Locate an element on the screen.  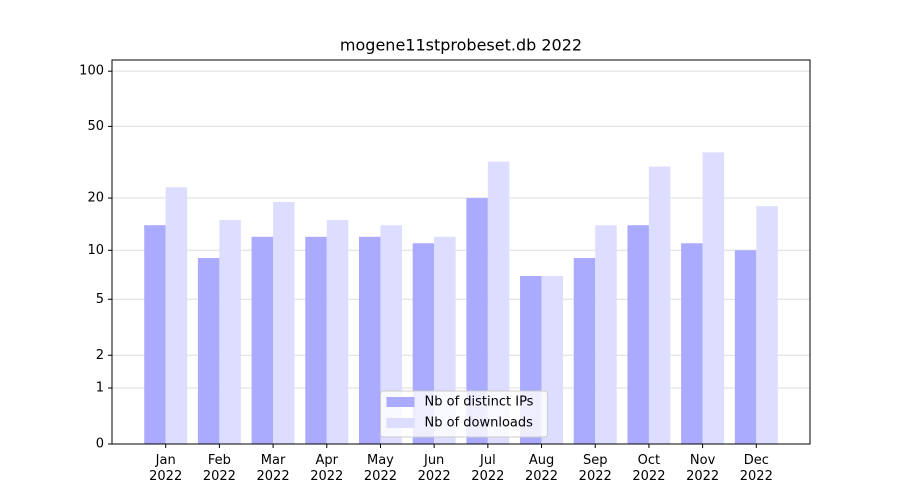
legend-box is located at coordinates (464, 414).